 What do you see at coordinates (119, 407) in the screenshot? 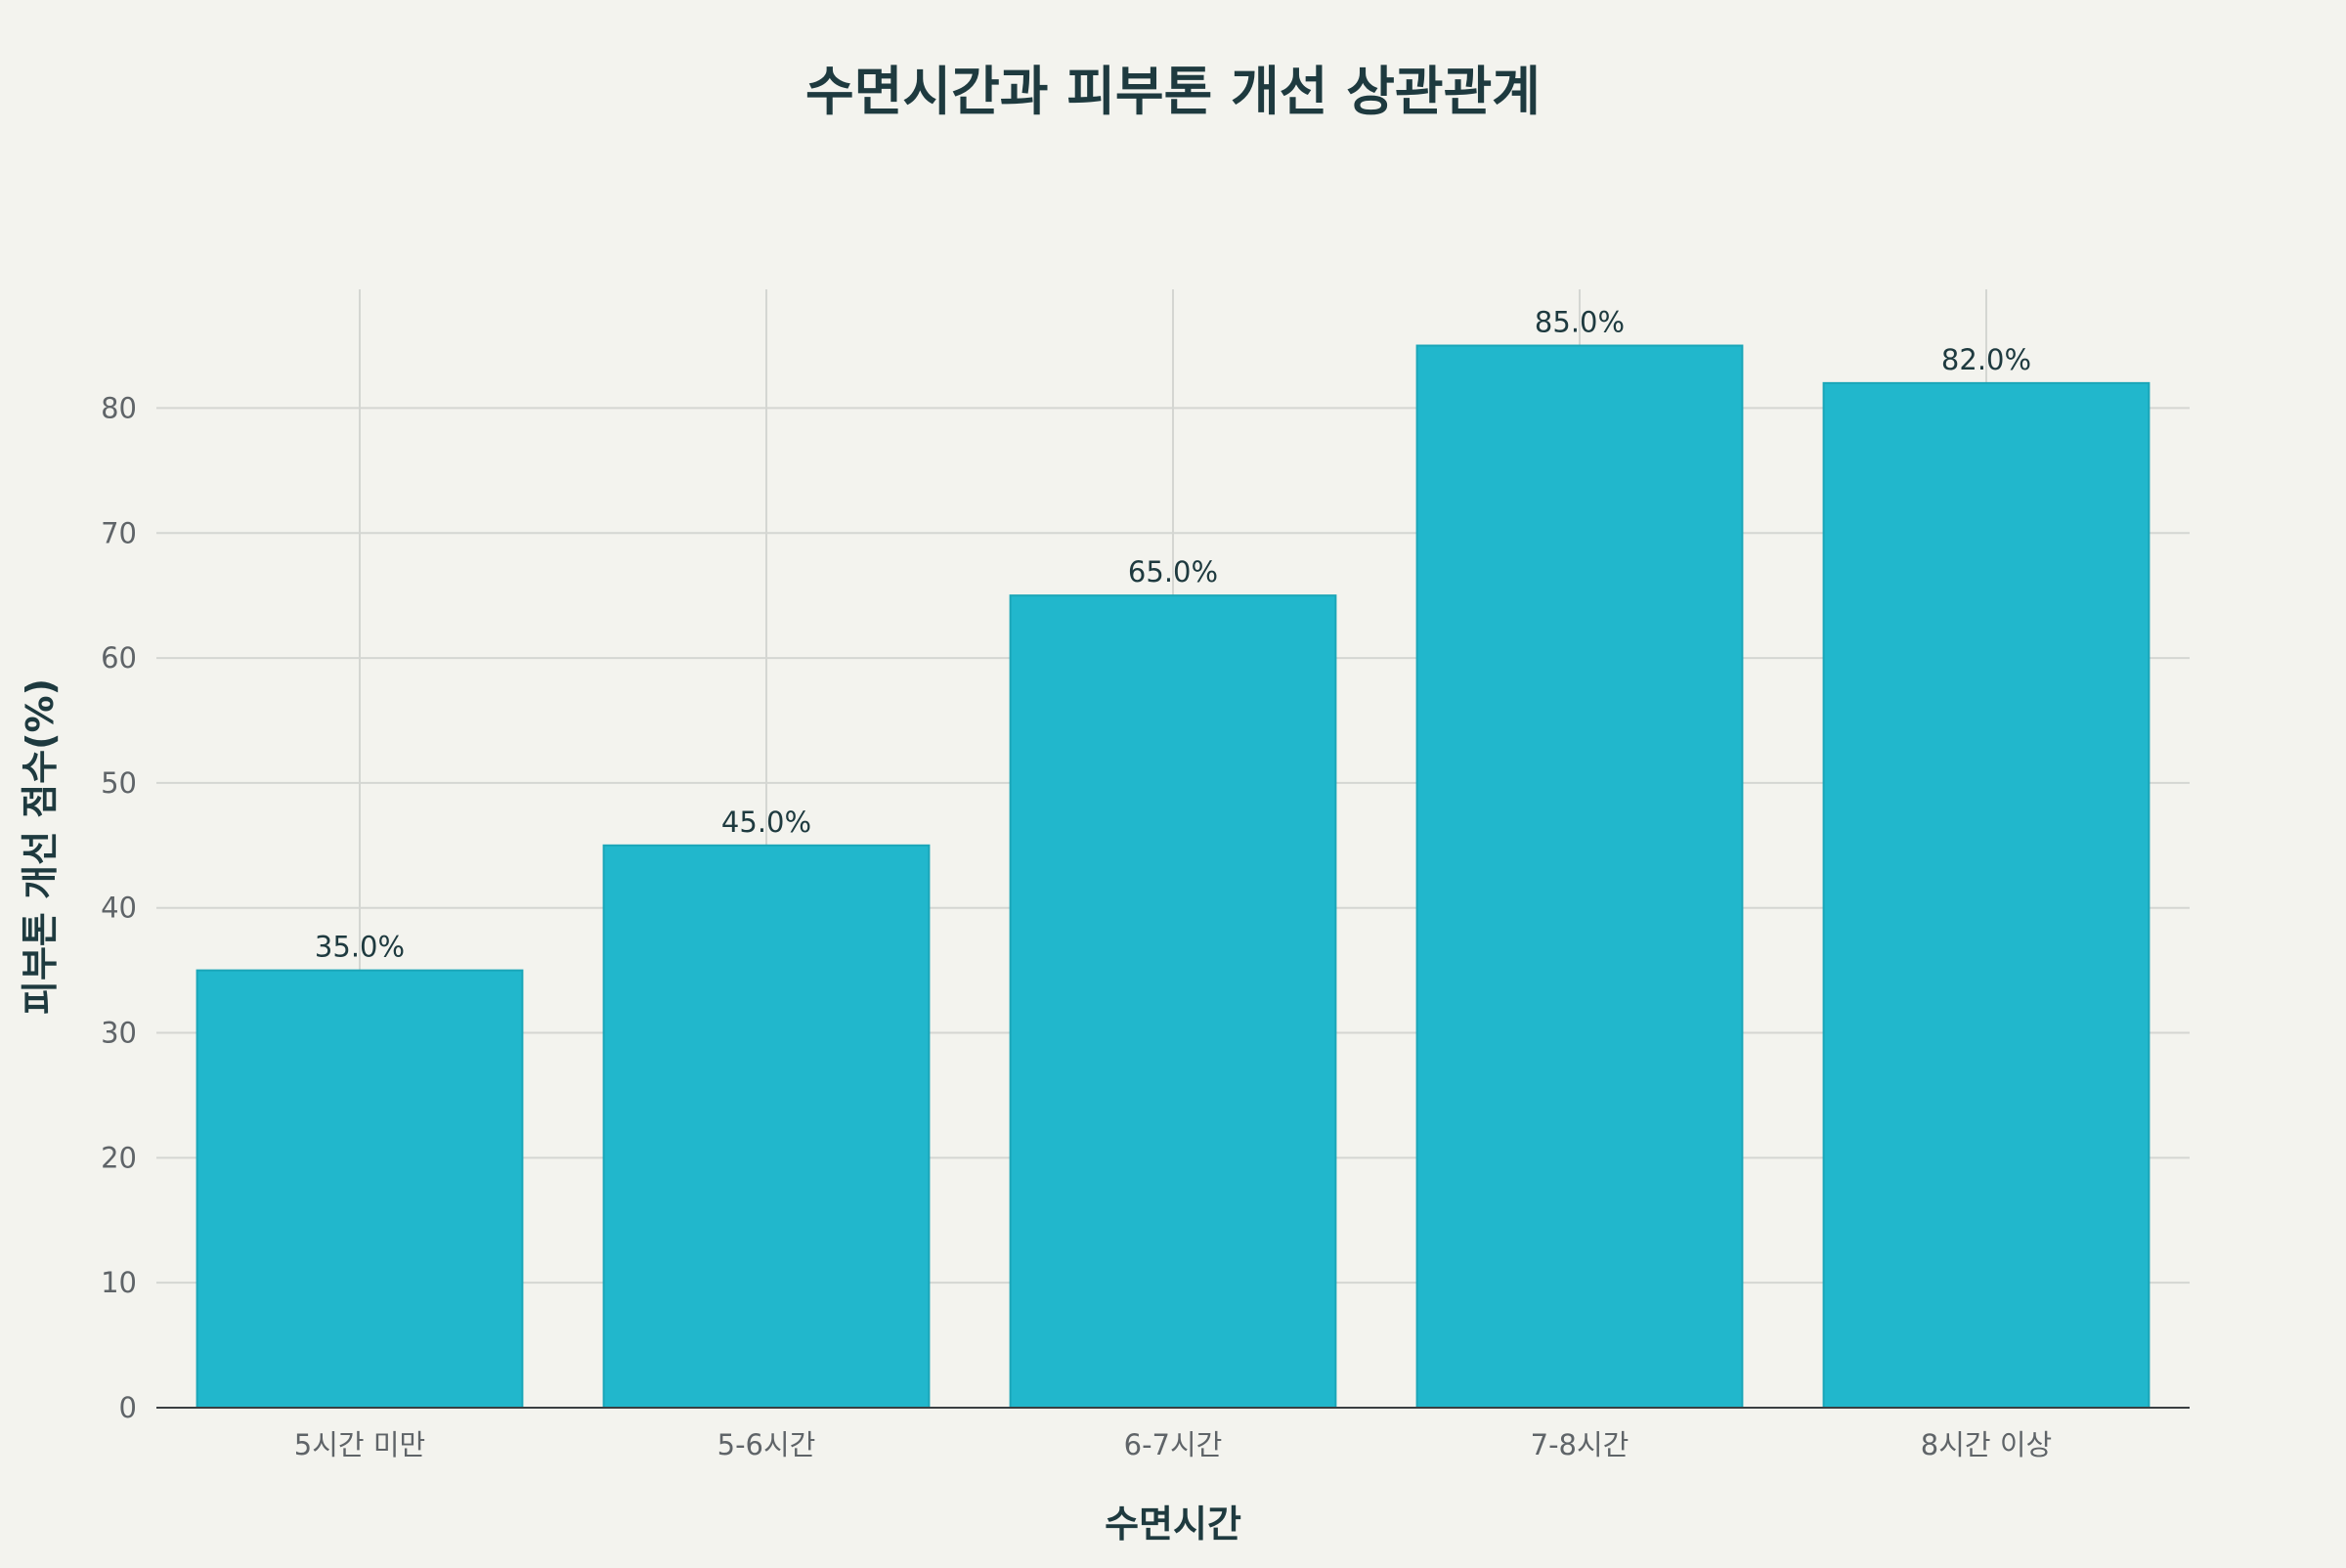
I see `y-tick-label: 80` at bounding box center [119, 407].